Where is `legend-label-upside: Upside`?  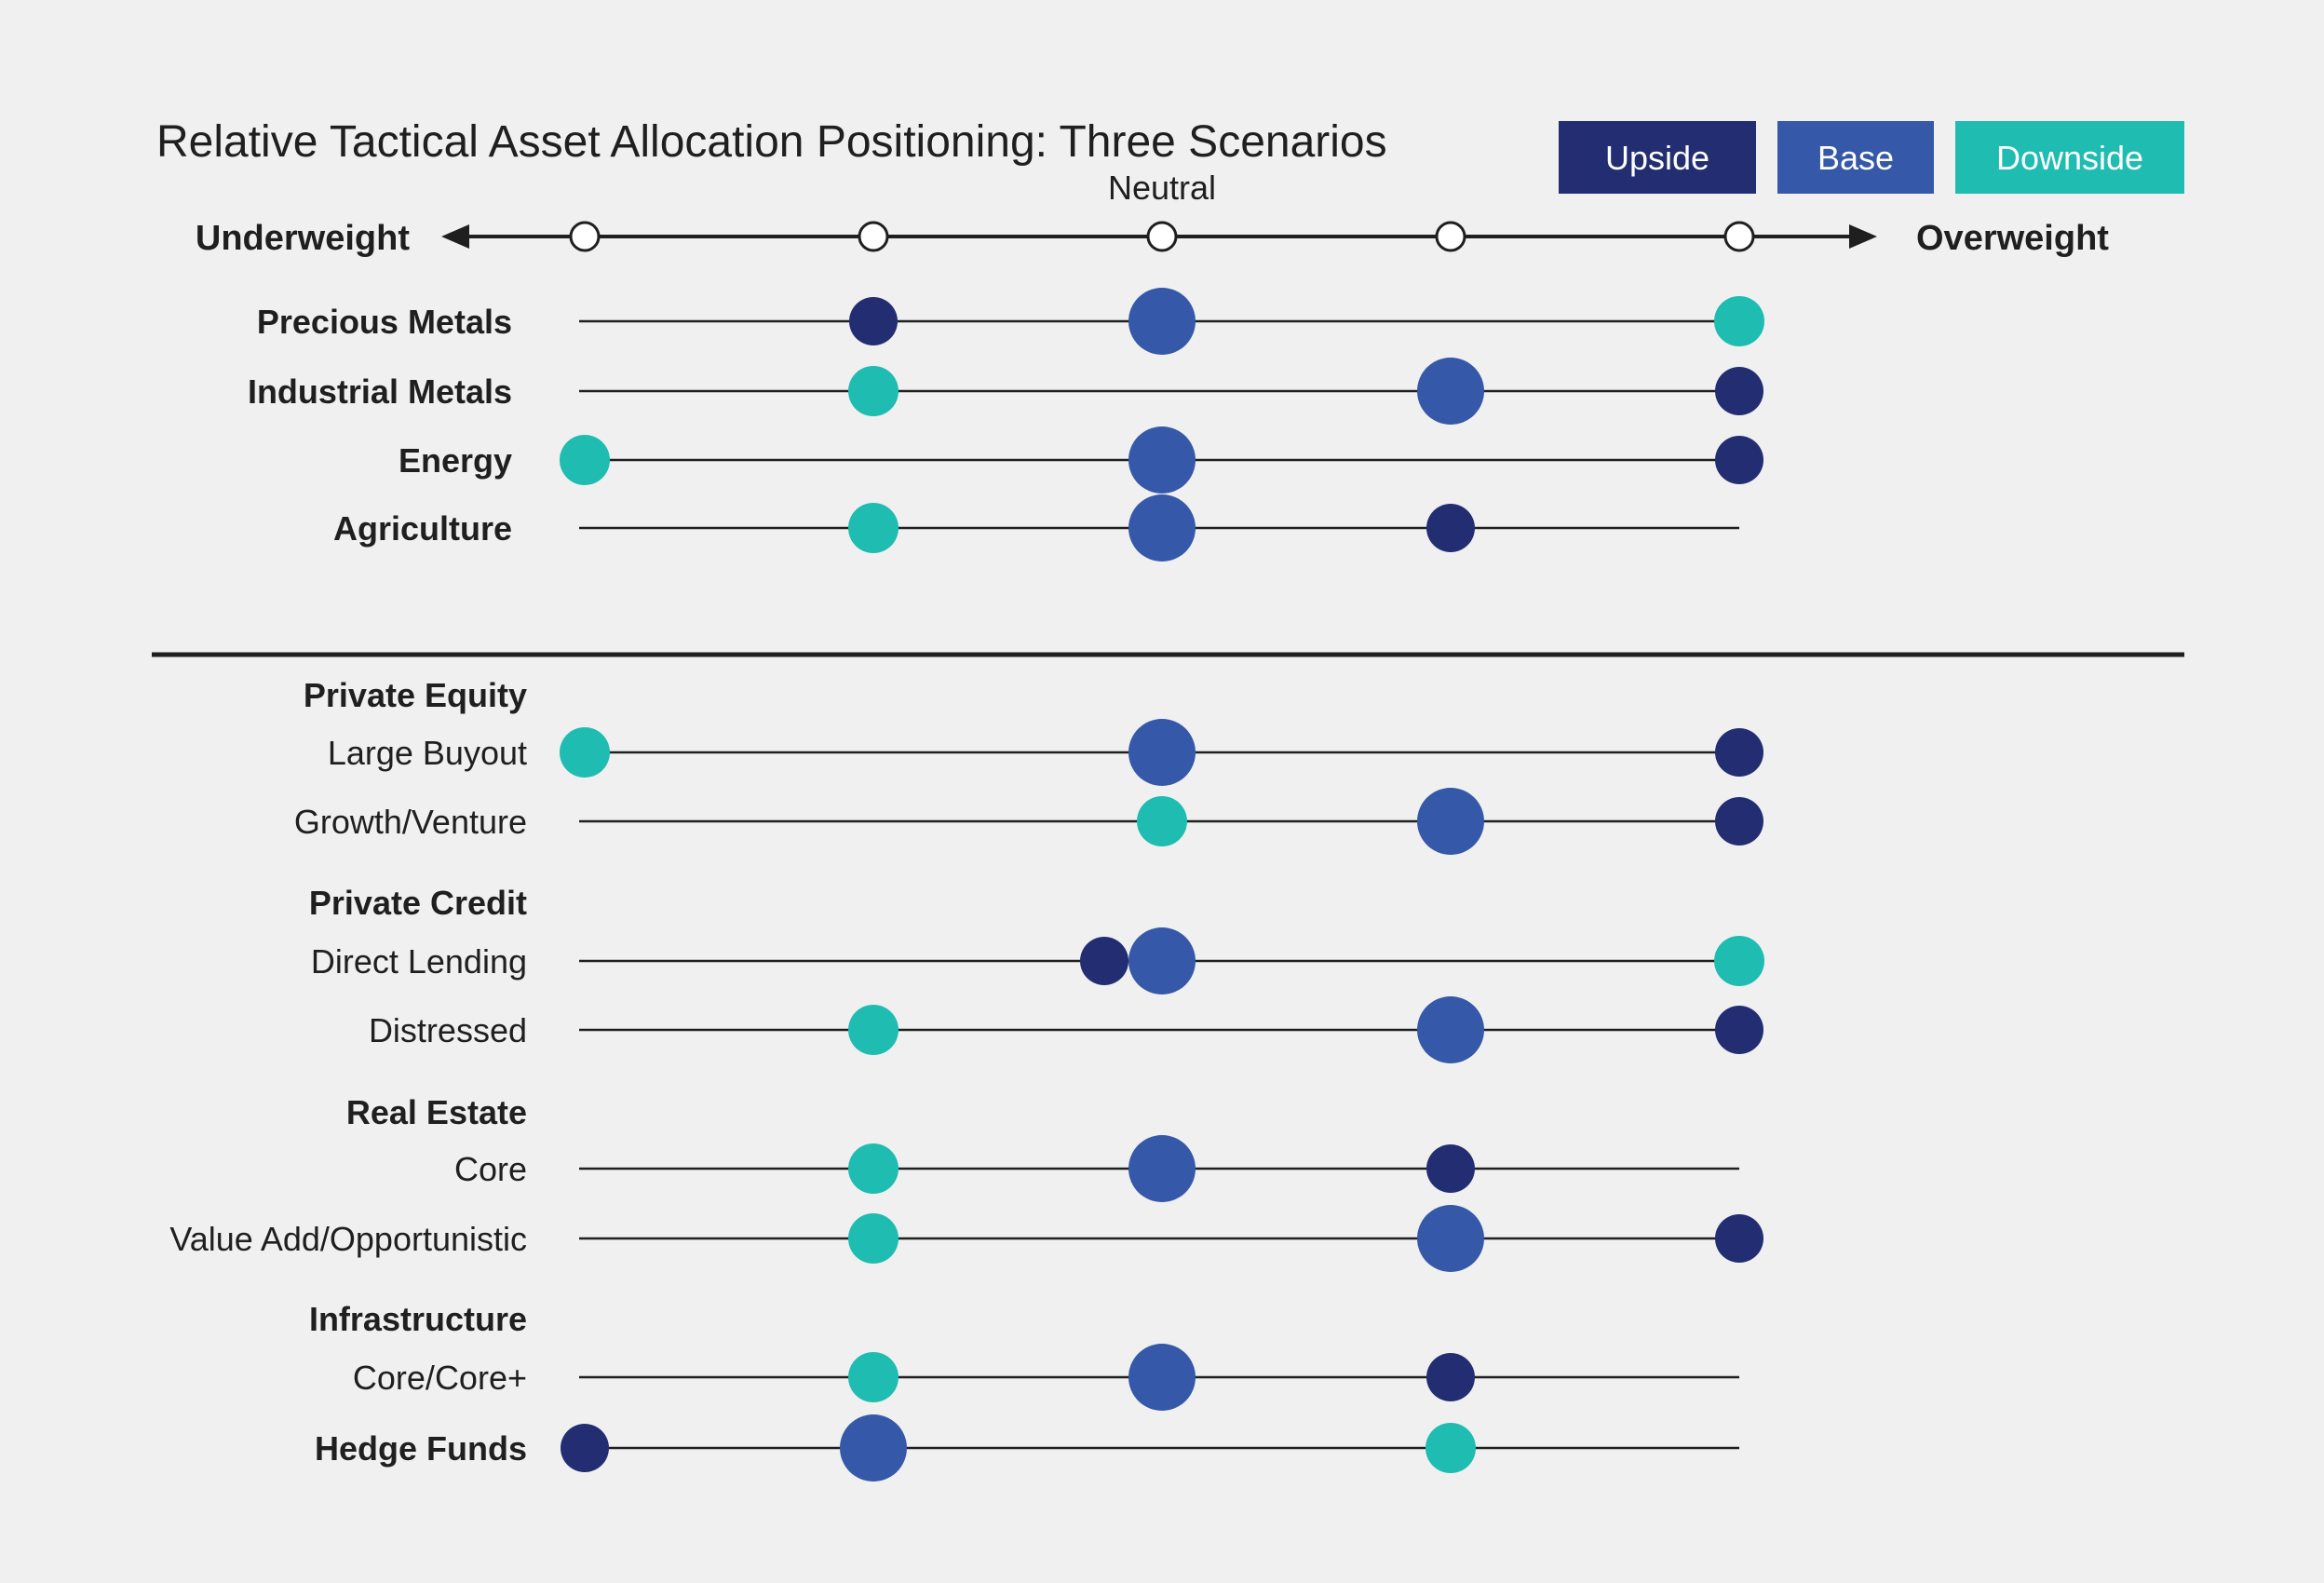
legend-label-upside: Upside is located at coordinates (1657, 158).